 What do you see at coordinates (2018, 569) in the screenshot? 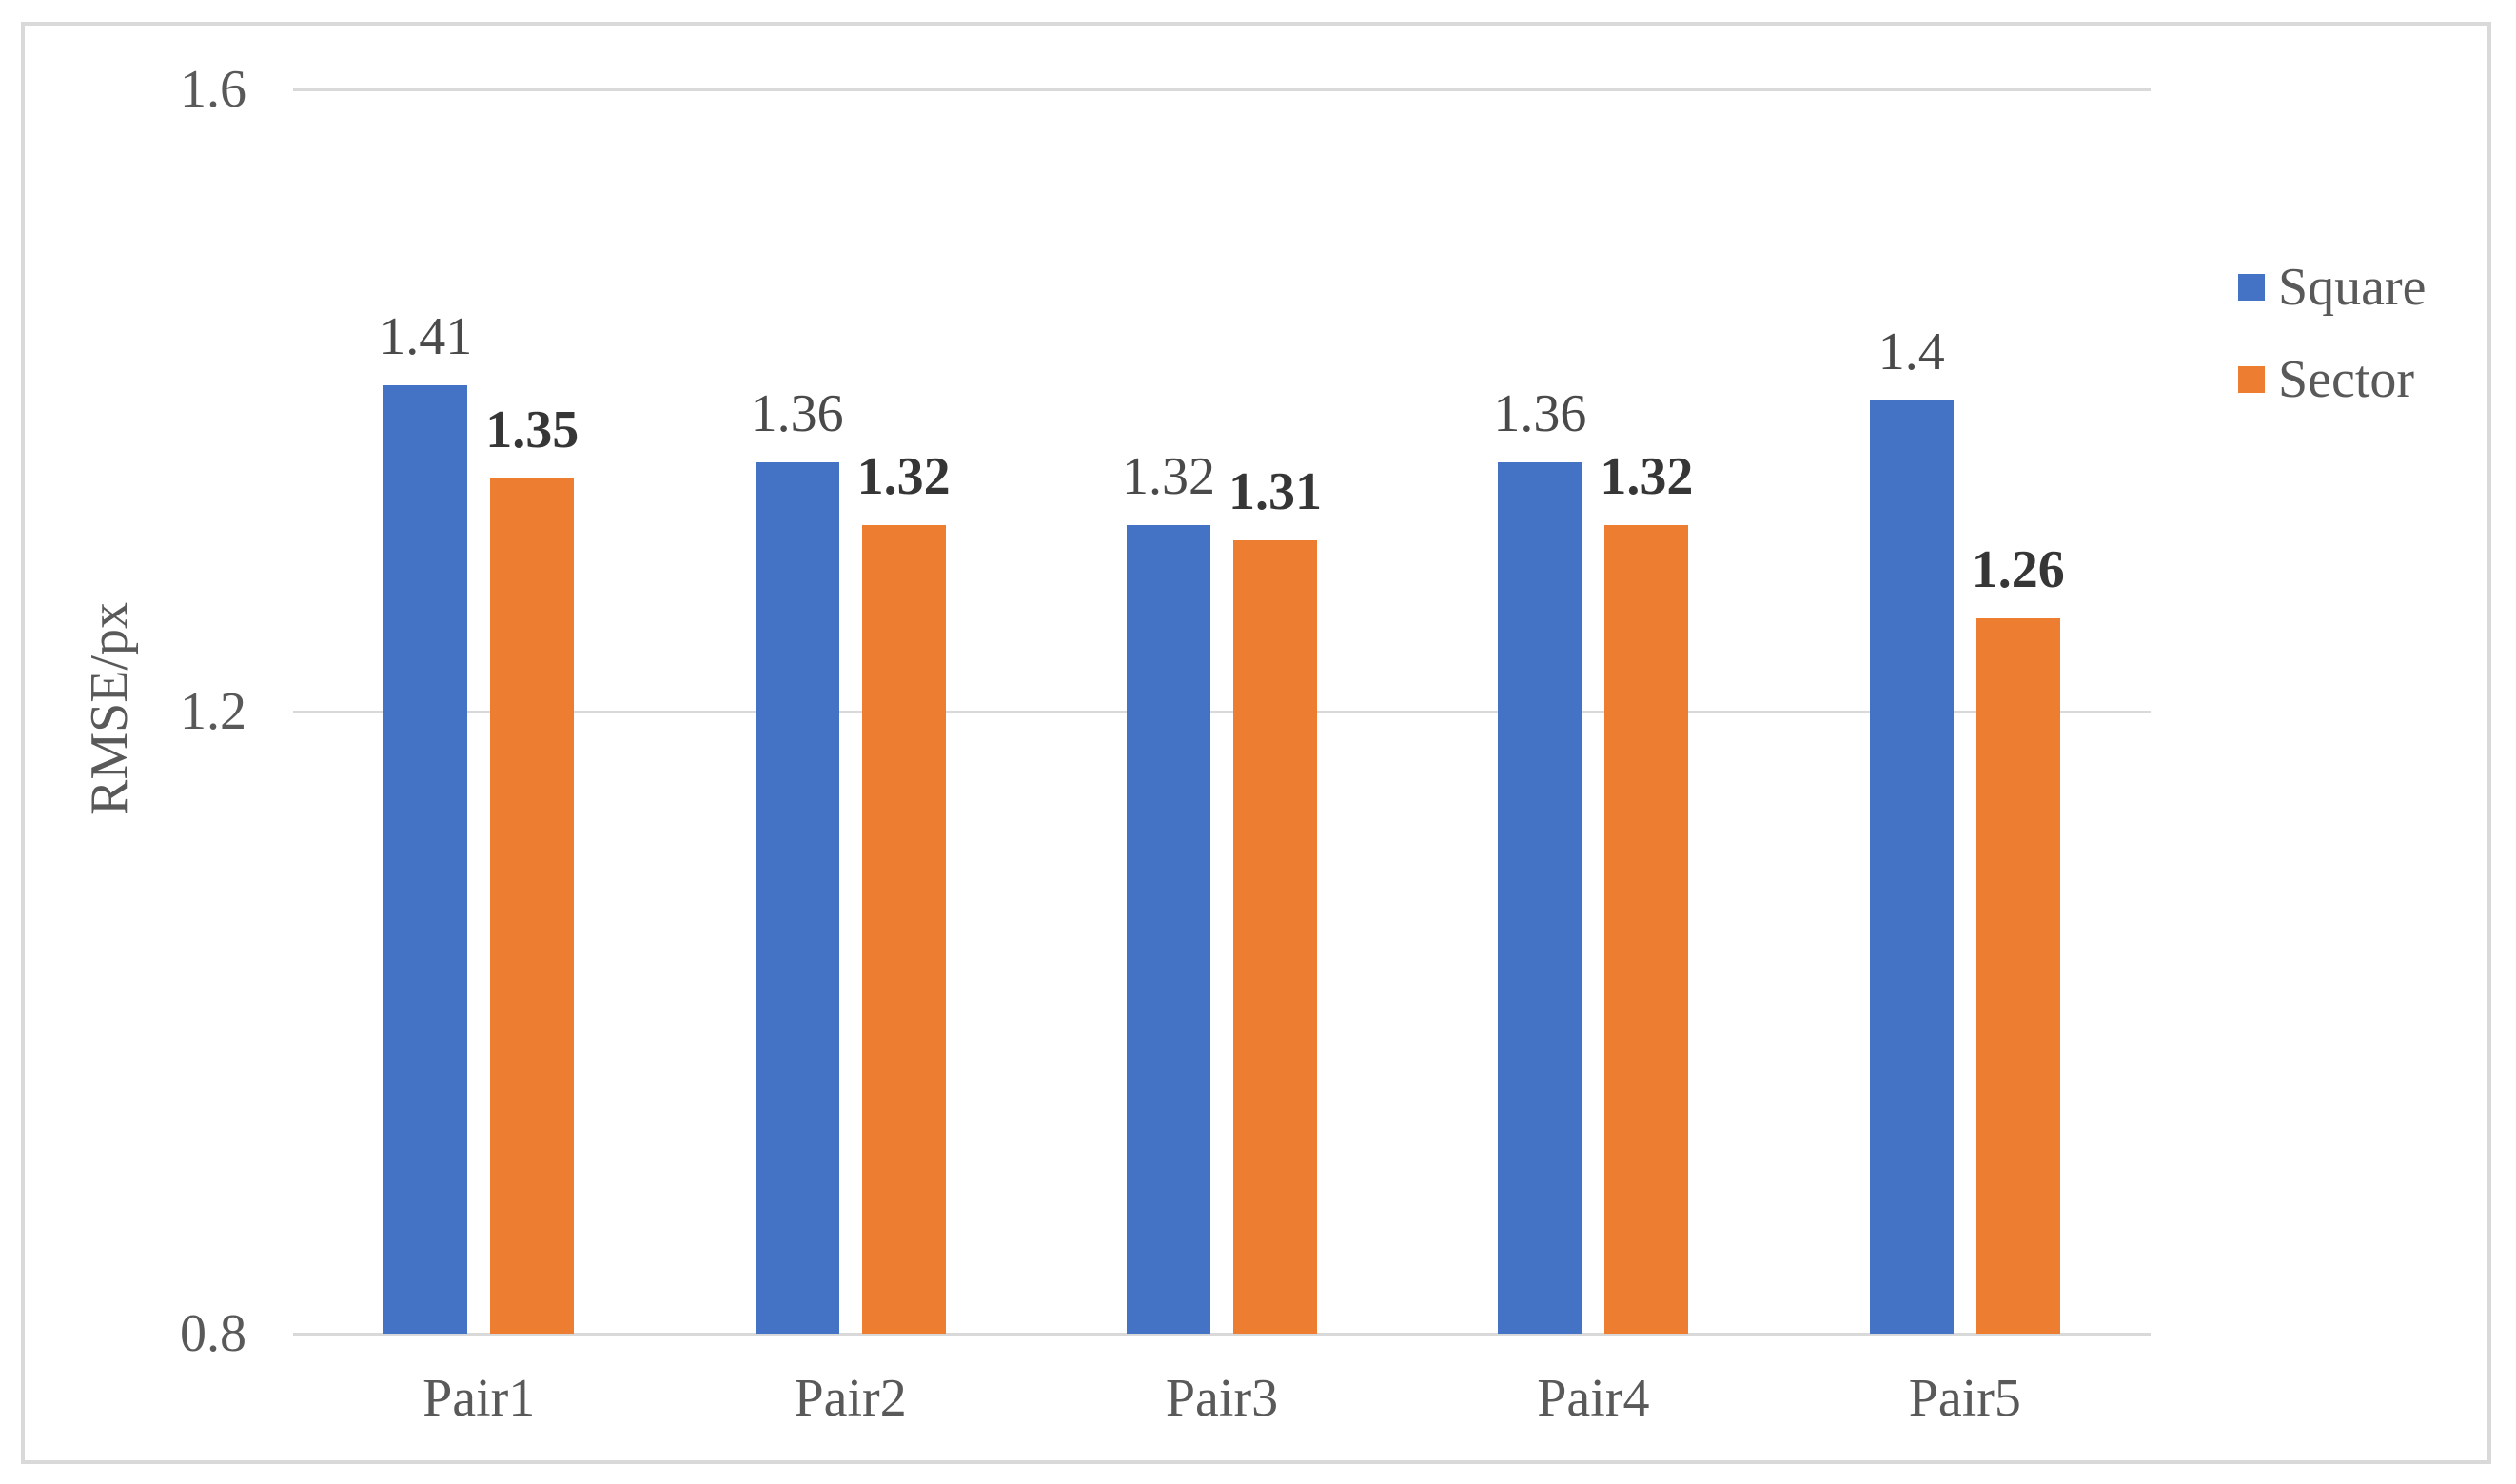
I see `data-label-sector-pair5: 1.26` at bounding box center [2018, 569].